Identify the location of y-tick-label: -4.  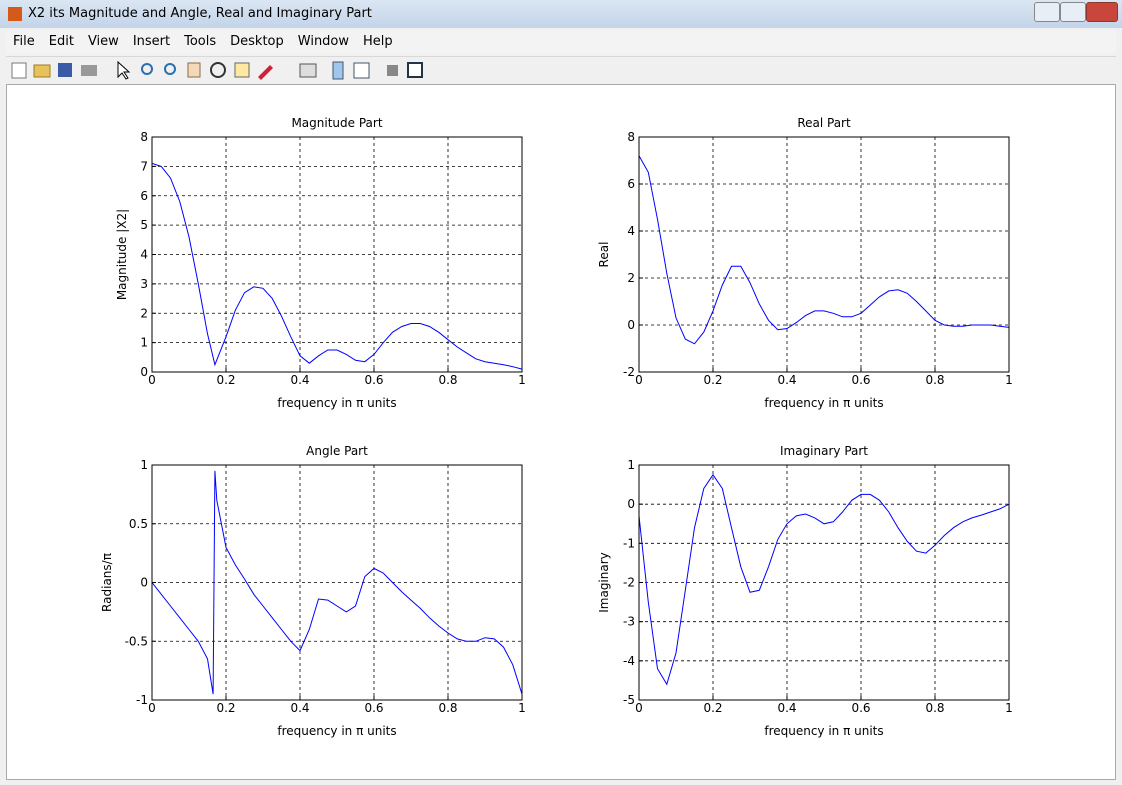
(629, 661).